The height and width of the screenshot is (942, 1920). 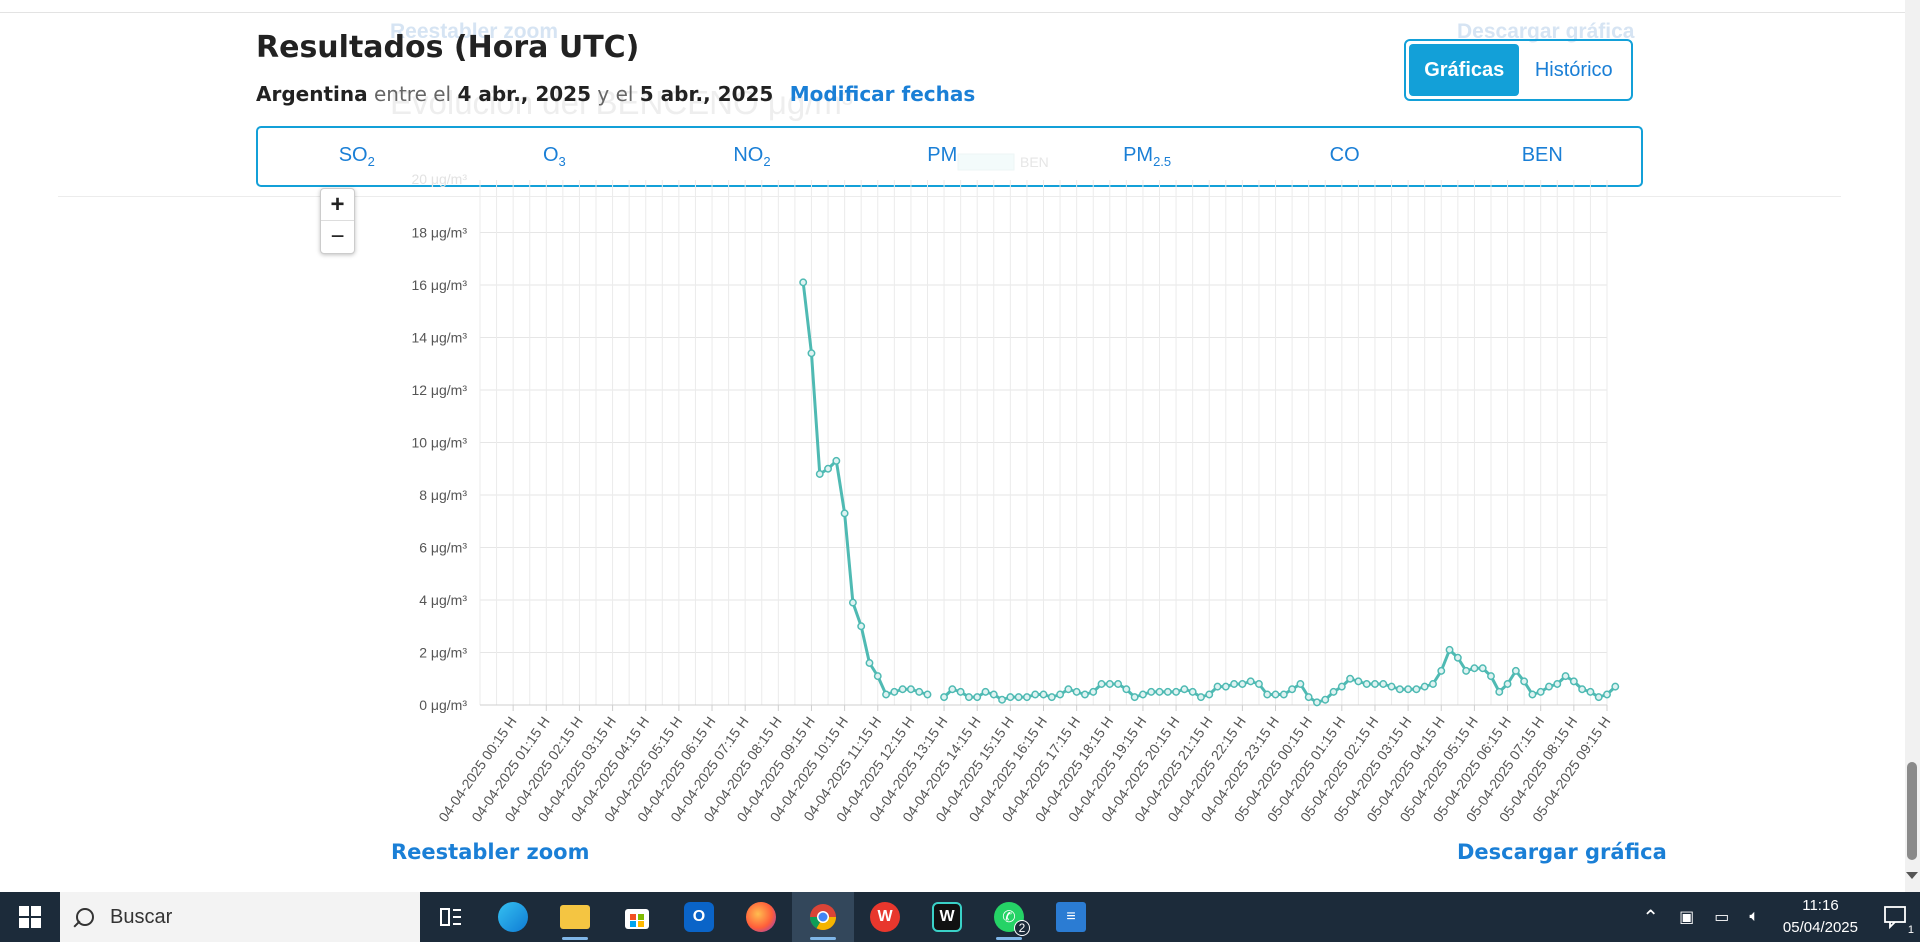 I want to click on zoom-in-button: +, so click(x=337, y=205).